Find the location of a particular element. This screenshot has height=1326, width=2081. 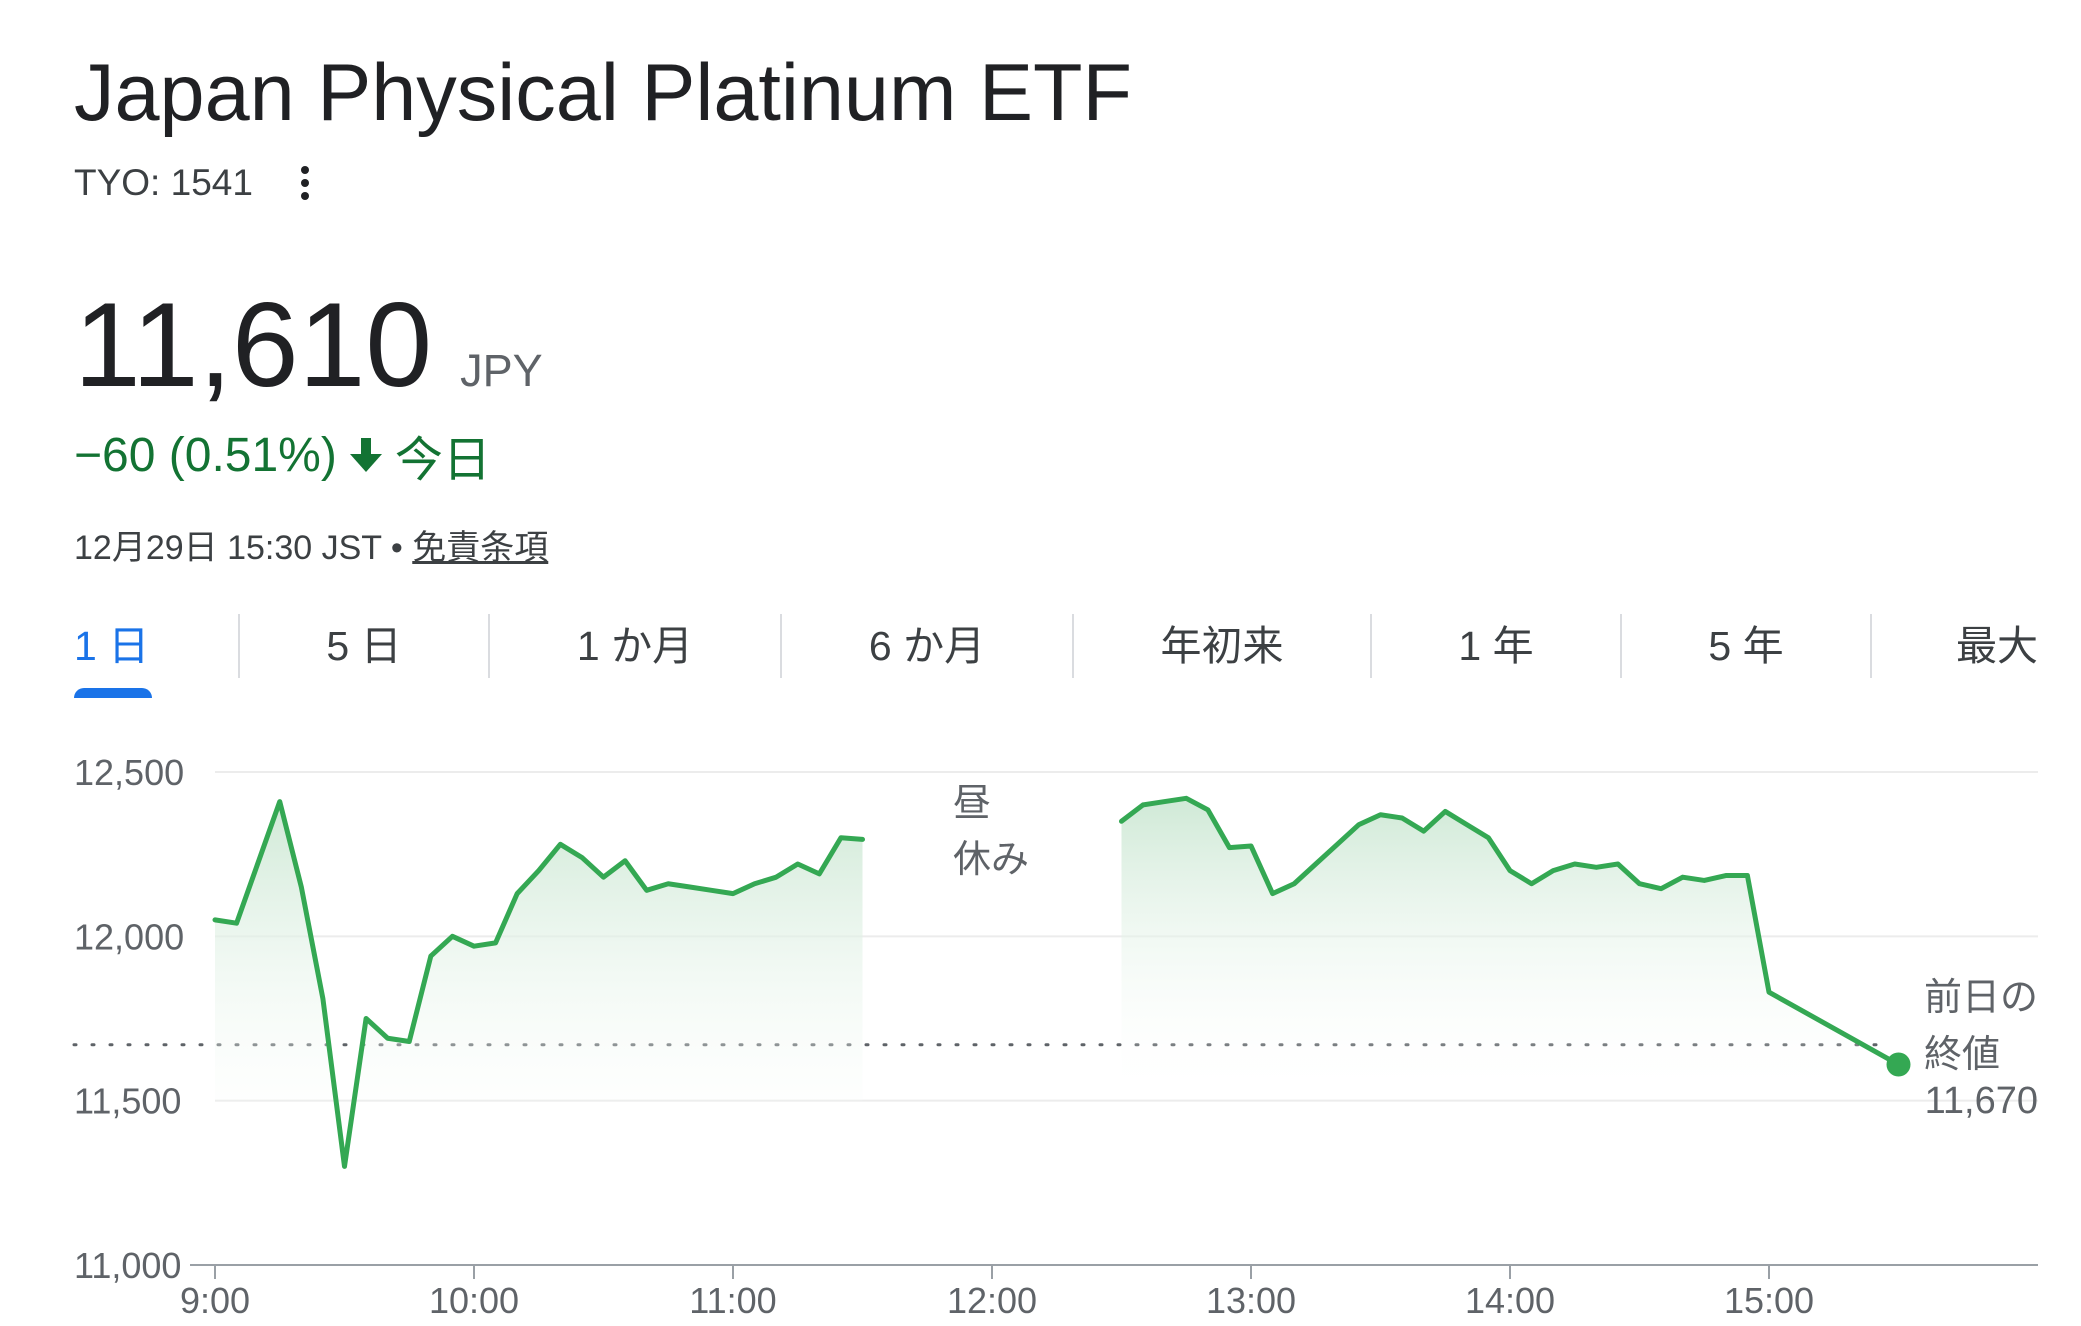

x-tick-label: 10:00 is located at coordinates (474, 1300).